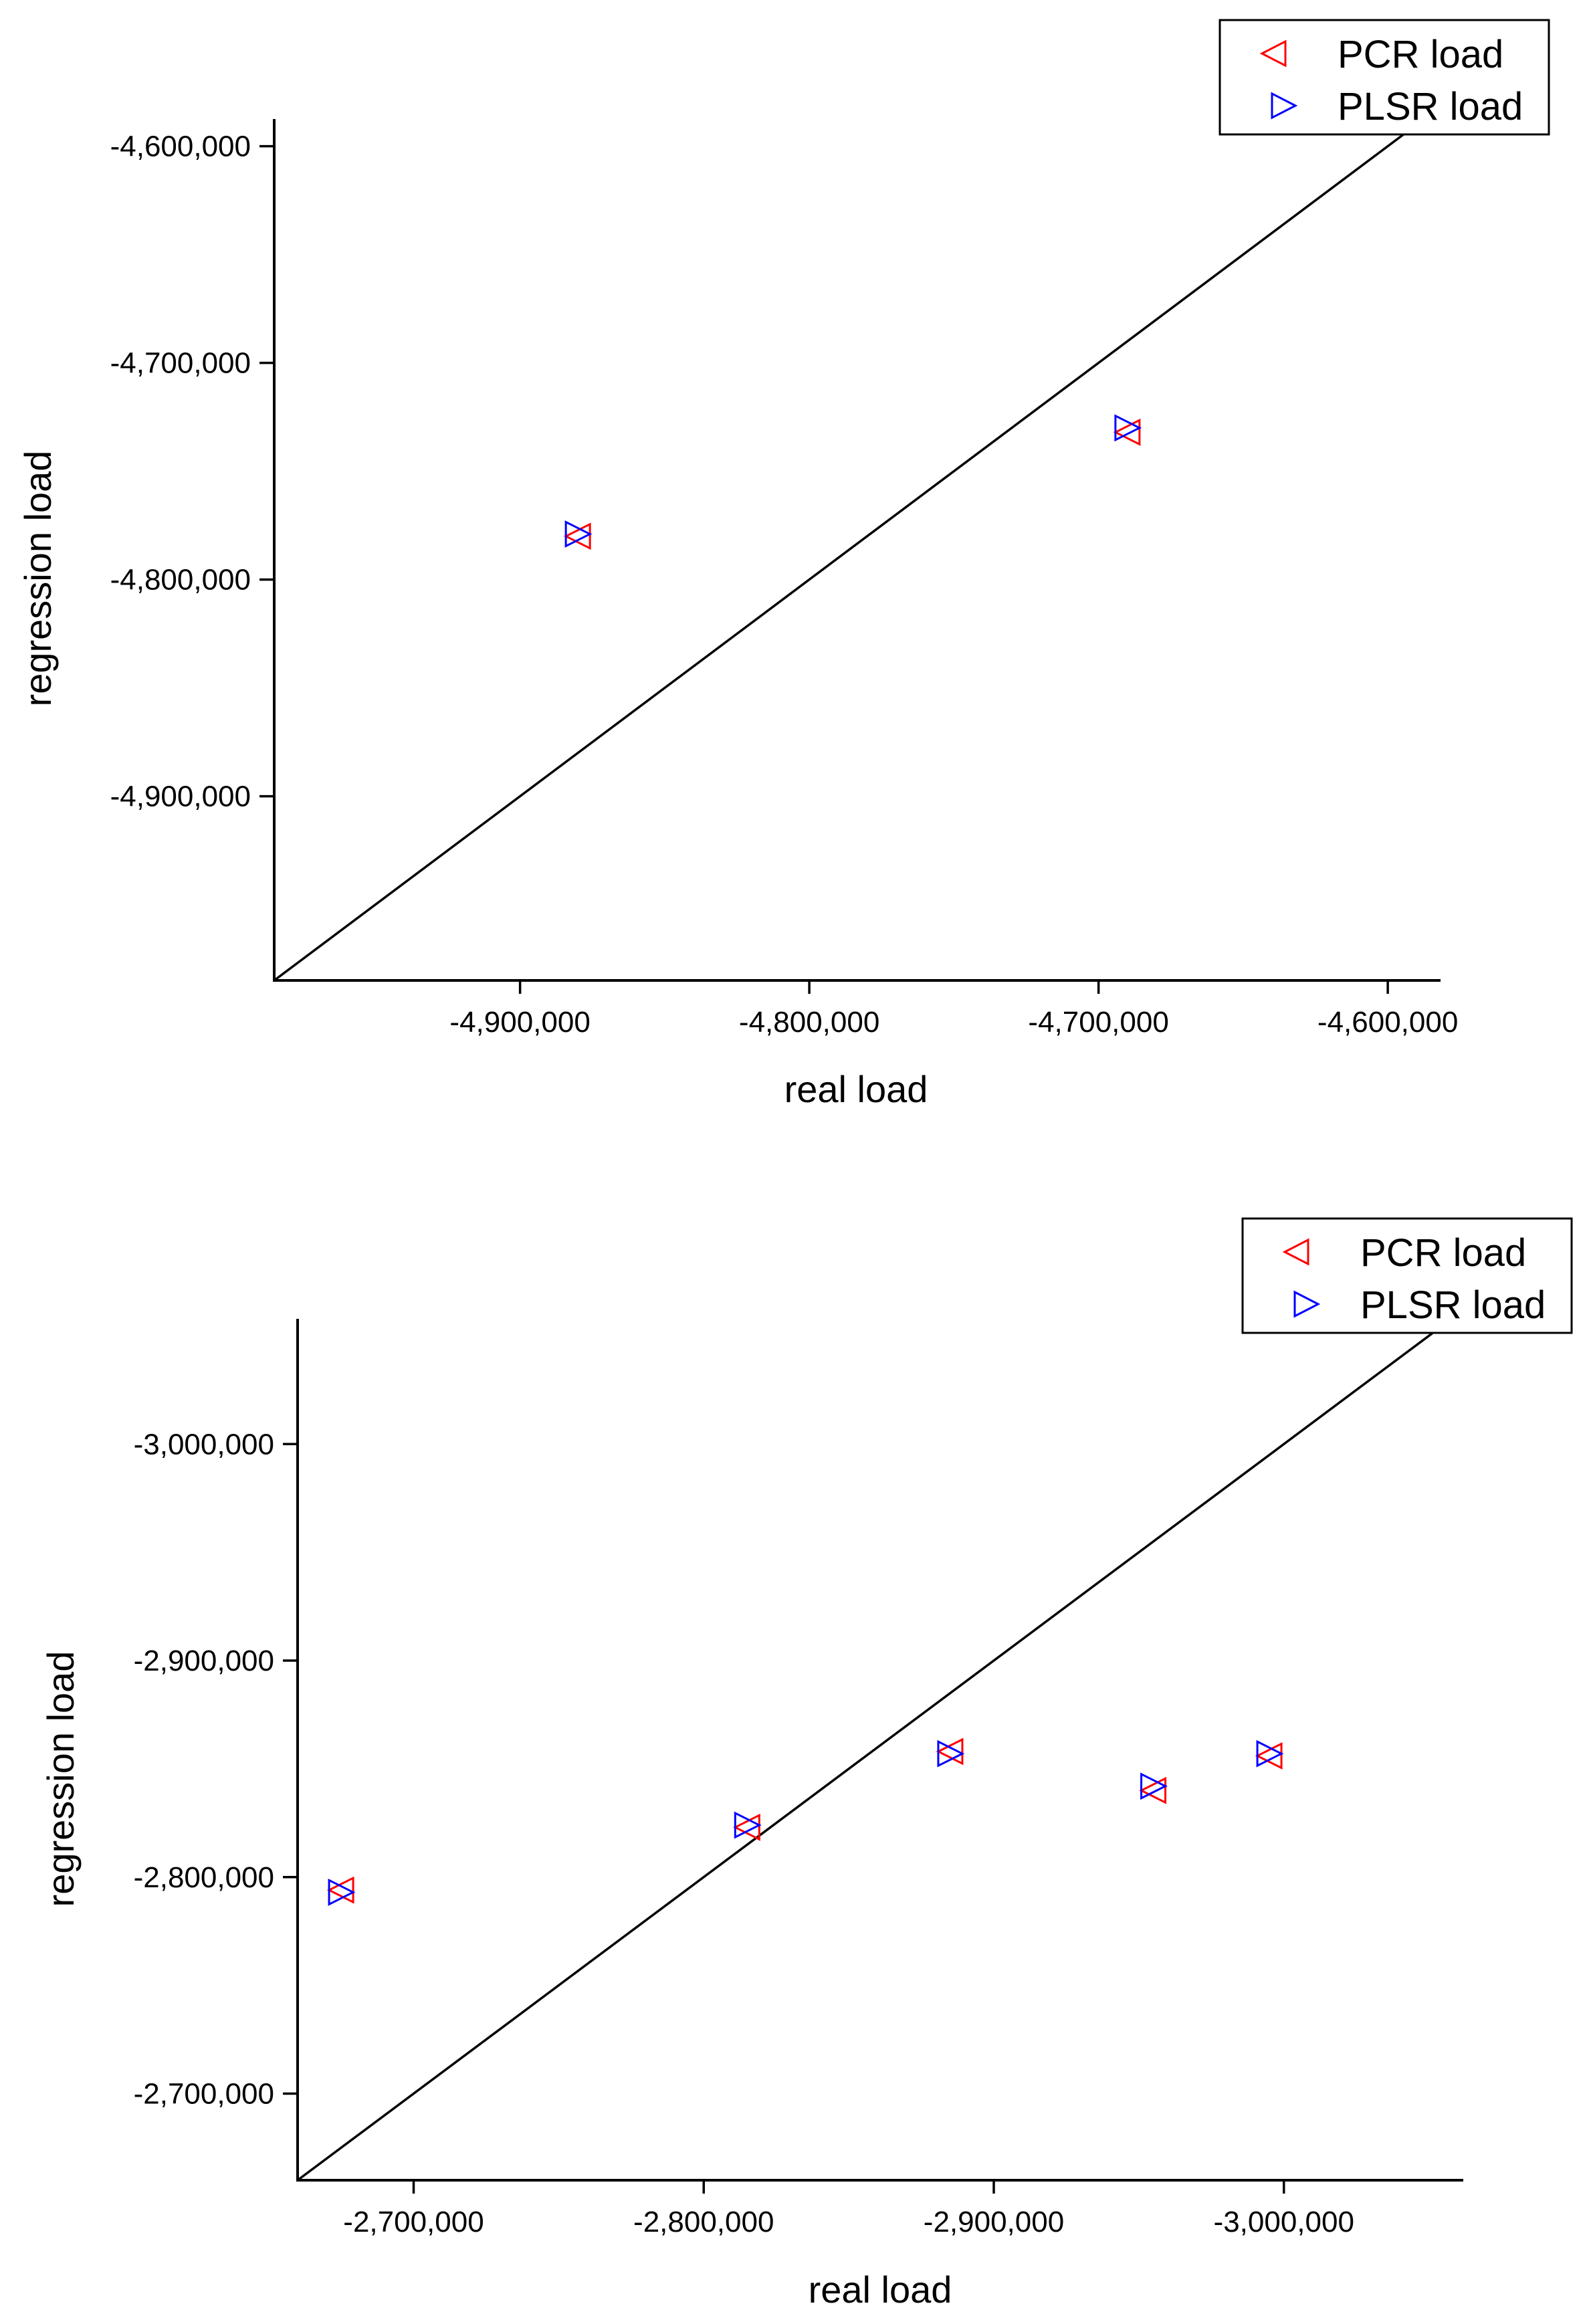  I want to click on x-tick-label: -4,600,000, so click(1388, 1022).